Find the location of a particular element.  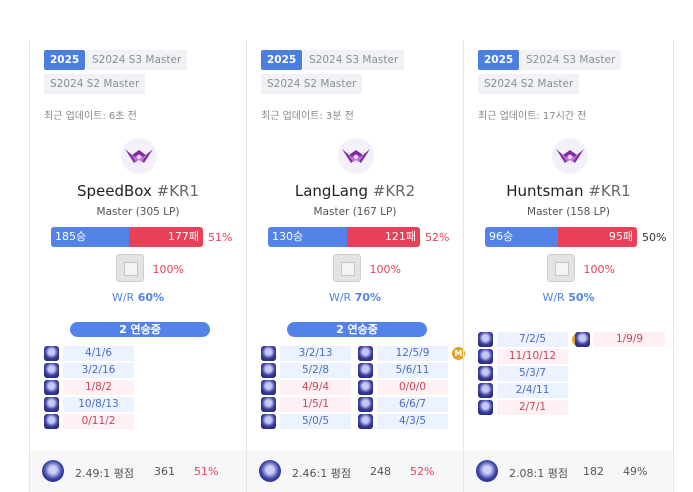

match-item: 12/5/9 M is located at coordinates (411, 353).